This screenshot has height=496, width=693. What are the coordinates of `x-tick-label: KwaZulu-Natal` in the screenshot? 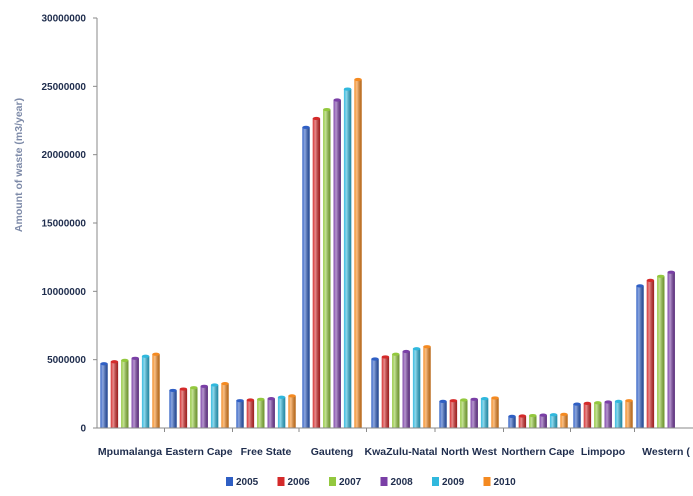 It's located at (401, 452).